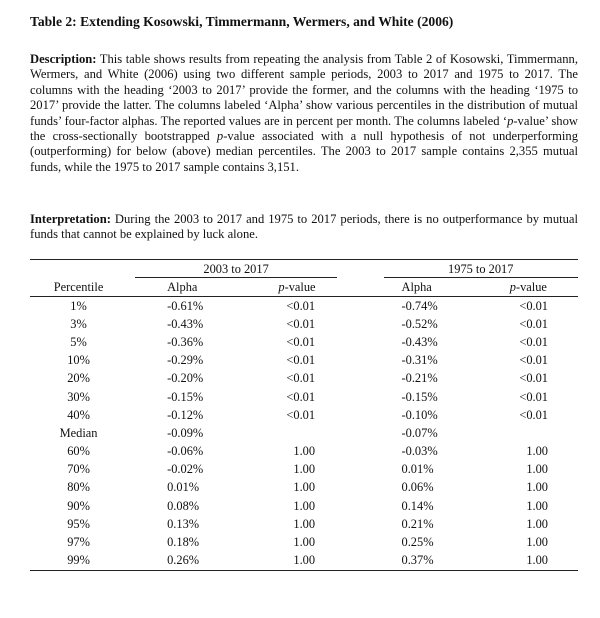 This screenshot has height=618, width=600. Describe the element at coordinates (78, 505) in the screenshot. I see `percentile-cell: 90%` at that location.